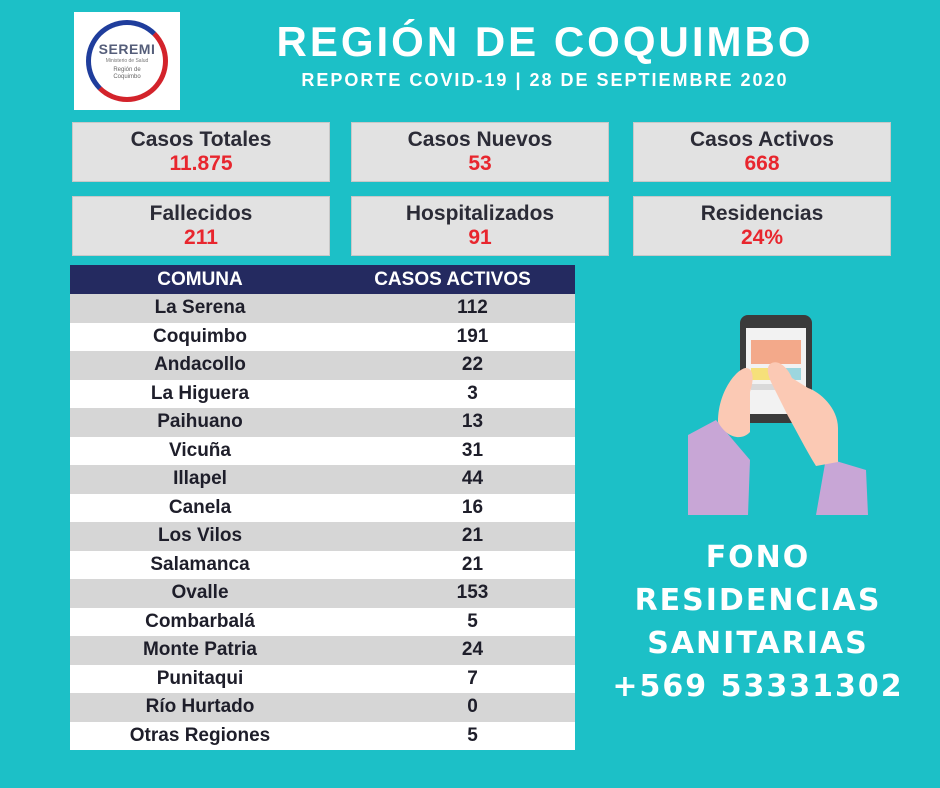 This screenshot has height=788, width=940. Describe the element at coordinates (127, 49) in the screenshot. I see `logo-title: SEREMI` at that location.